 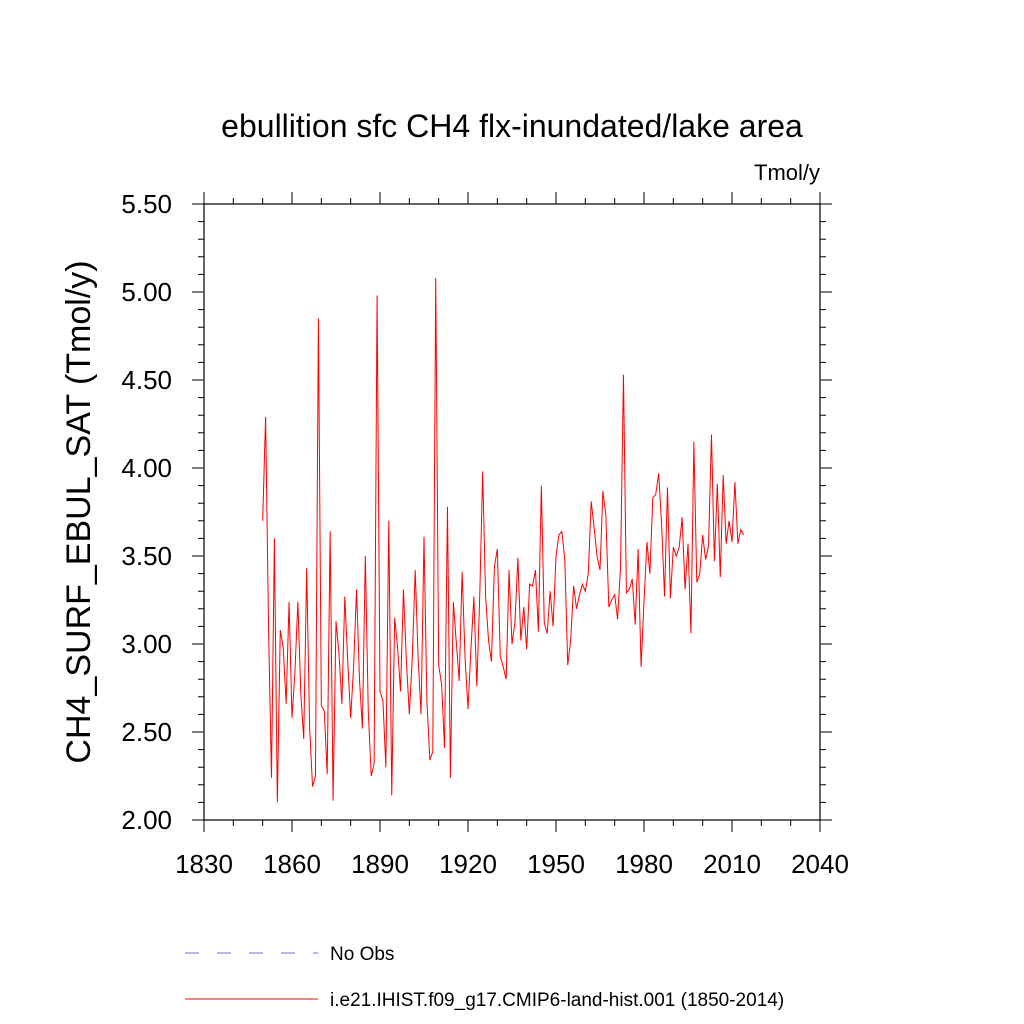 What do you see at coordinates (146, 380) in the screenshot?
I see `y-tick-label: 4.50` at bounding box center [146, 380].